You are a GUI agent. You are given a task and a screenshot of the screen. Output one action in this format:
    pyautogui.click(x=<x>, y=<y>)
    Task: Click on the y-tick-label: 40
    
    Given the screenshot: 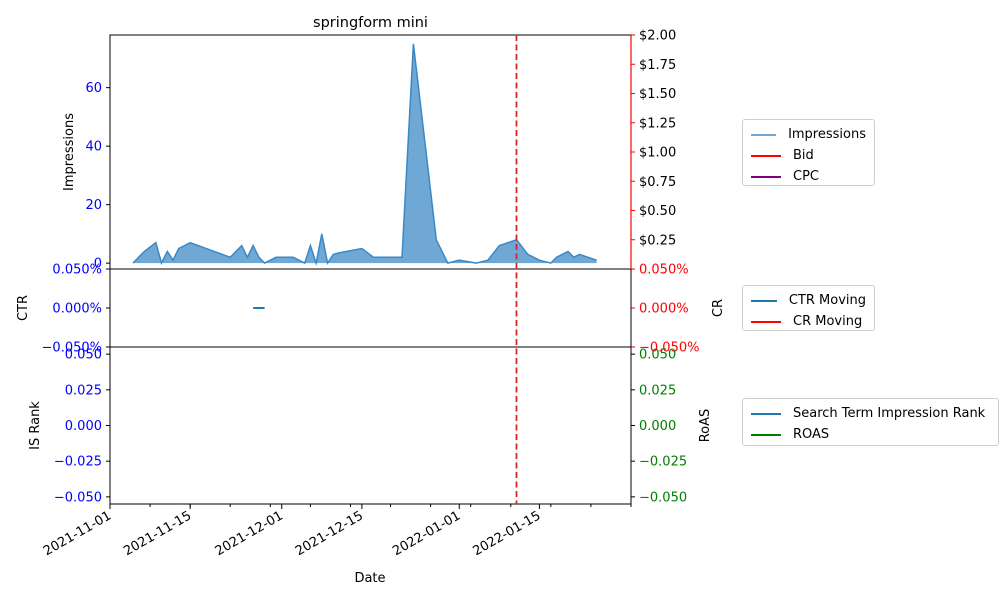 What is the action you would take?
    pyautogui.click(x=93, y=147)
    